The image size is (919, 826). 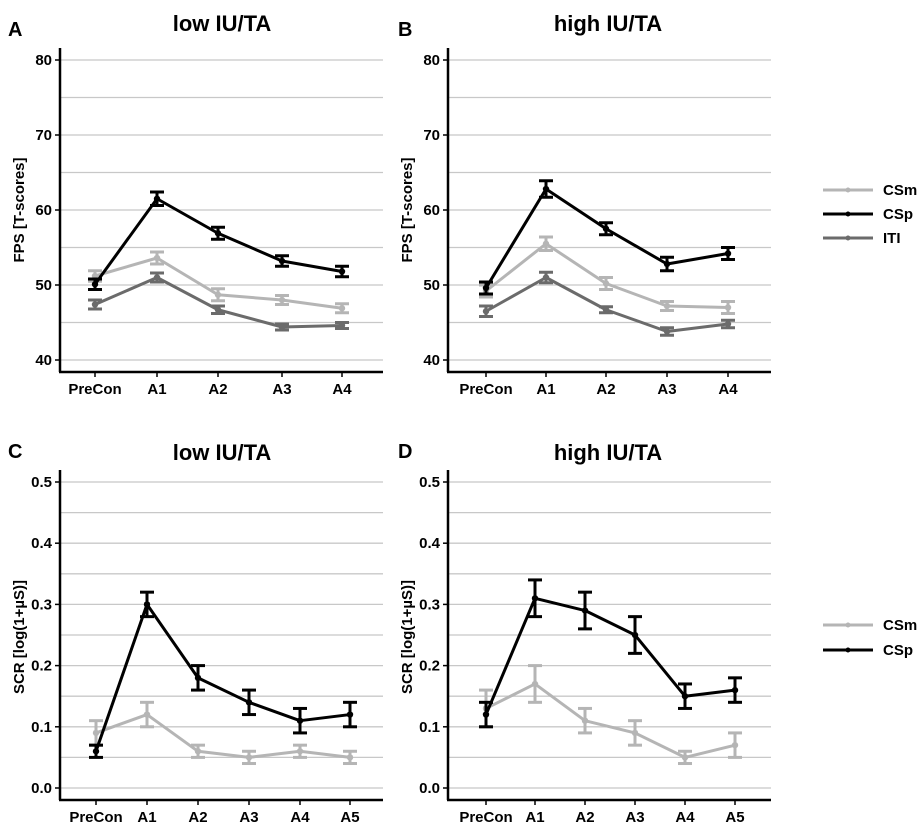 What do you see at coordinates (42, 543) in the screenshot?
I see `y-tick-label: 0.4` at bounding box center [42, 543].